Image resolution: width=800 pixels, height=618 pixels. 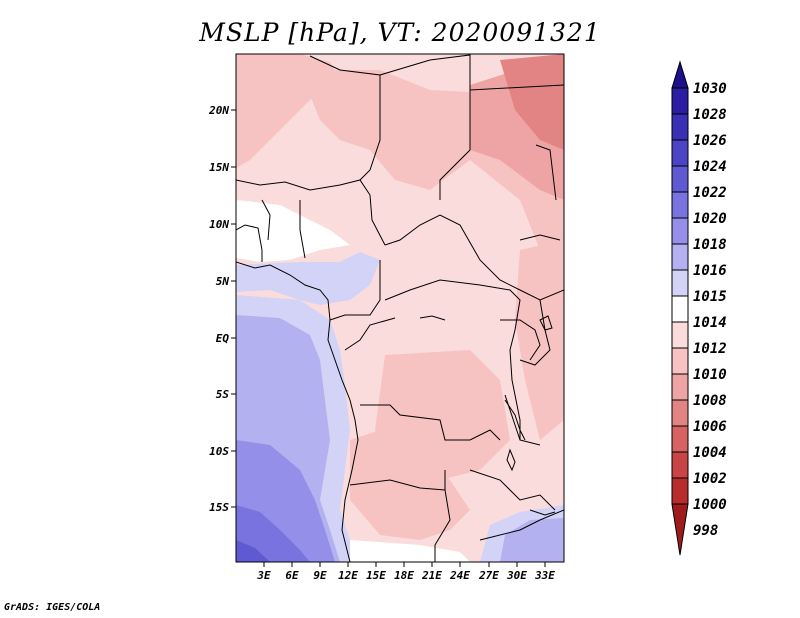 I want to click on lon-label-9e: 9E, so click(x=320, y=575).